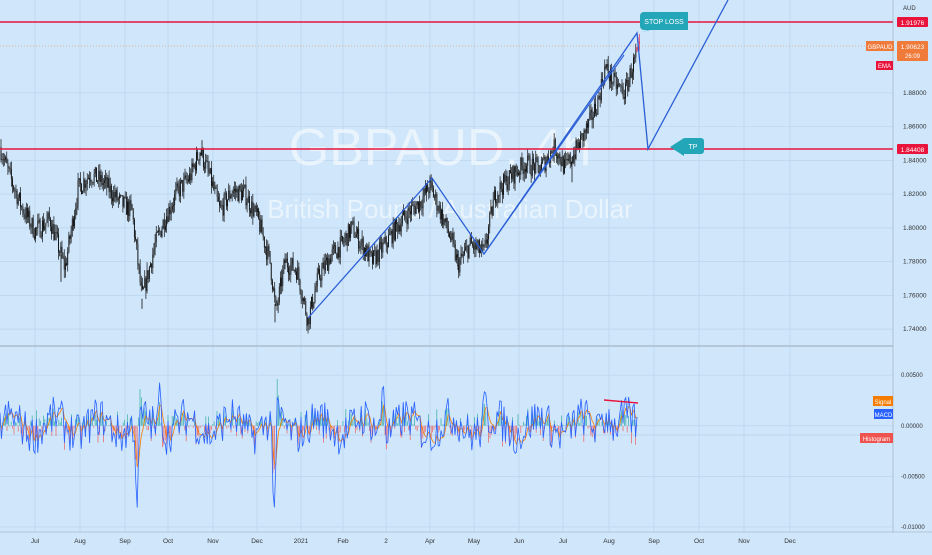  What do you see at coordinates (915, 295) in the screenshot?
I see `price-tick-label: 1.76000` at bounding box center [915, 295].